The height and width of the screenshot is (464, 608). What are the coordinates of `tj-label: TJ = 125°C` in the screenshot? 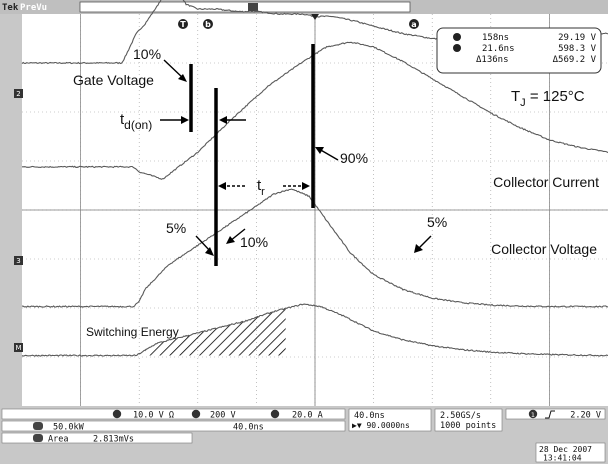 It's located at (548, 98).